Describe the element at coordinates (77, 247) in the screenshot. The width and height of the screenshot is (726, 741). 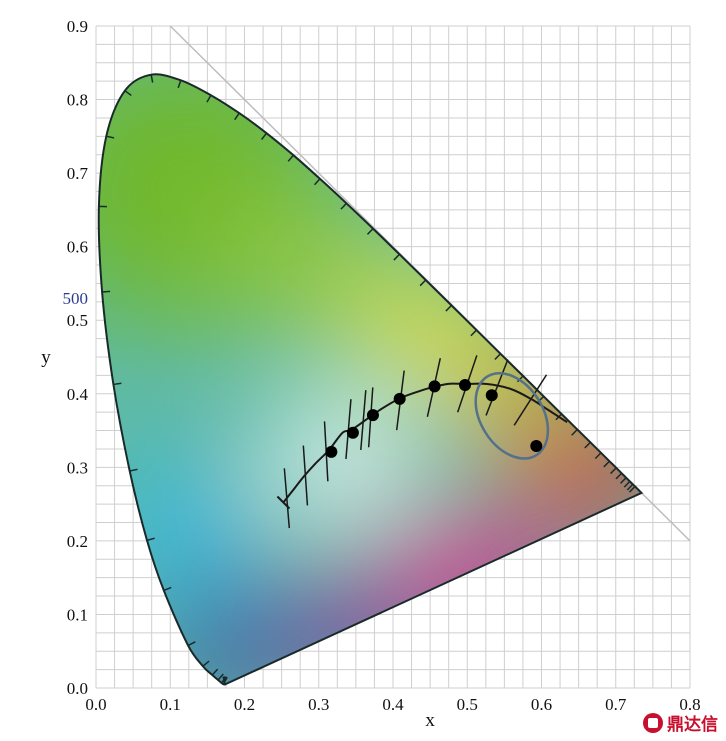
I see `y-tick-label: 0.6` at that location.